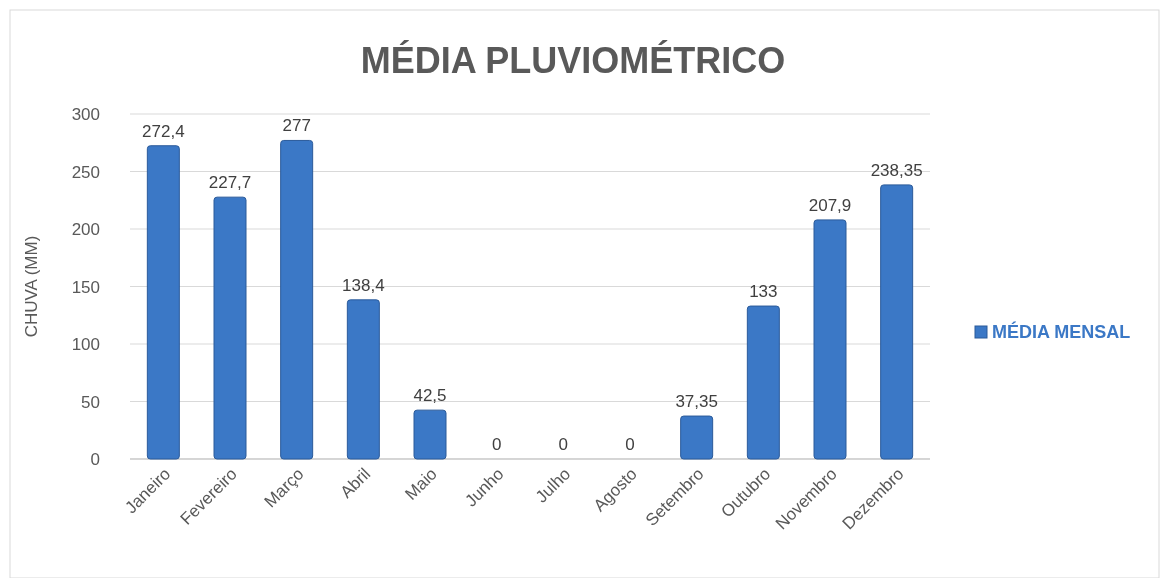 The image size is (1169, 578). I want to click on data-label: 277, so click(296, 126).